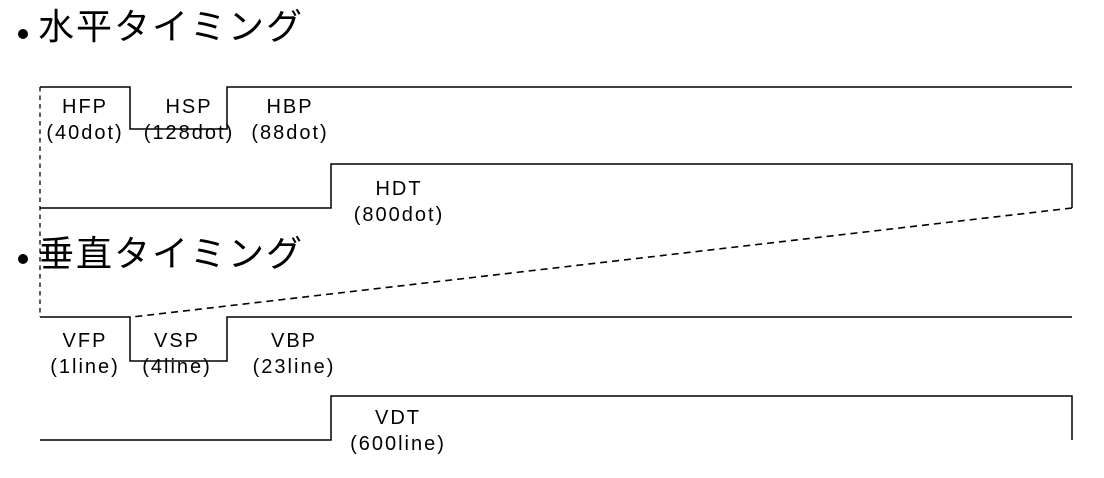  Describe the element at coordinates (397, 418) in the screenshot. I see `segment-name: VDT` at that location.